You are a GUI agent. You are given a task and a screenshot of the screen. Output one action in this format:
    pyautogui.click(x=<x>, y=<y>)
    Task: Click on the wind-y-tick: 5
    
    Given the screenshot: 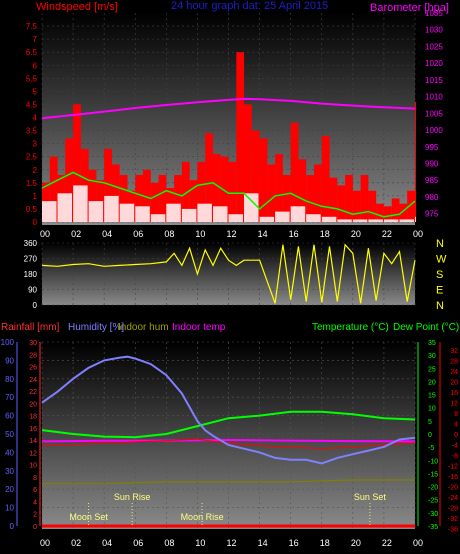 What is the action you would take?
    pyautogui.click(x=35, y=91)
    